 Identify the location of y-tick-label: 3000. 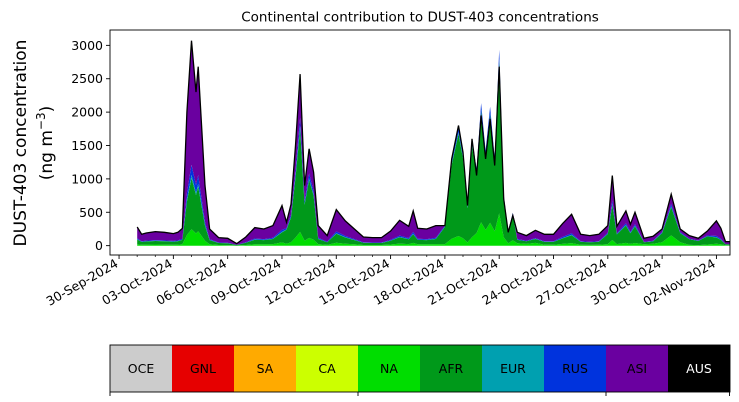
(87, 45).